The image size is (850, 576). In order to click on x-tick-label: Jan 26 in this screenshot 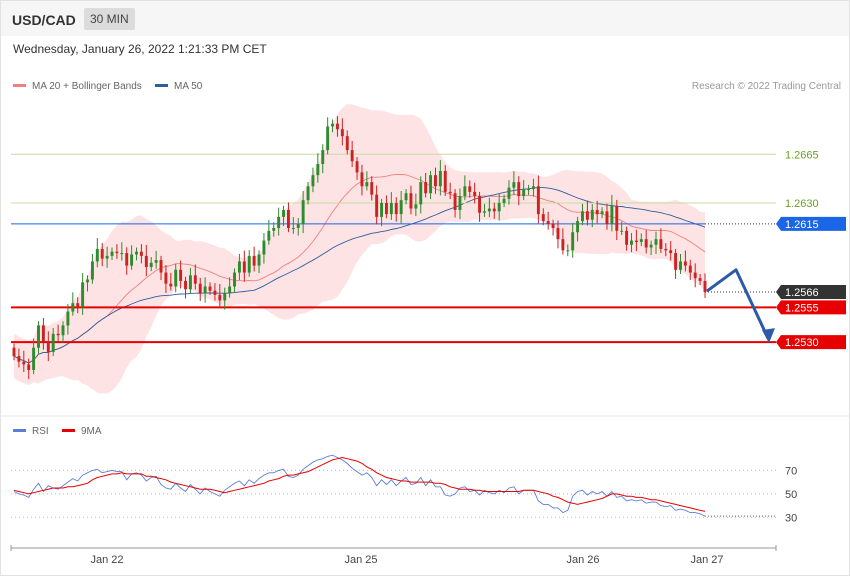, I will do `click(582, 560)`.